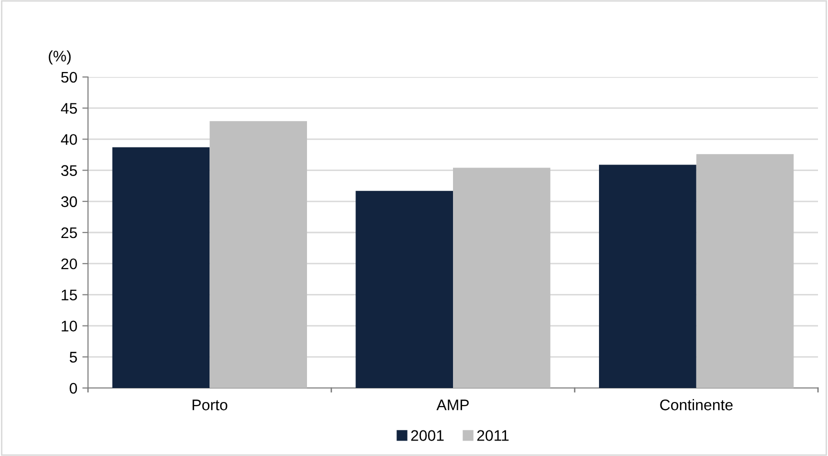 This screenshot has height=456, width=828. What do you see at coordinates (69, 264) in the screenshot?
I see `y-tick-label: 20` at bounding box center [69, 264].